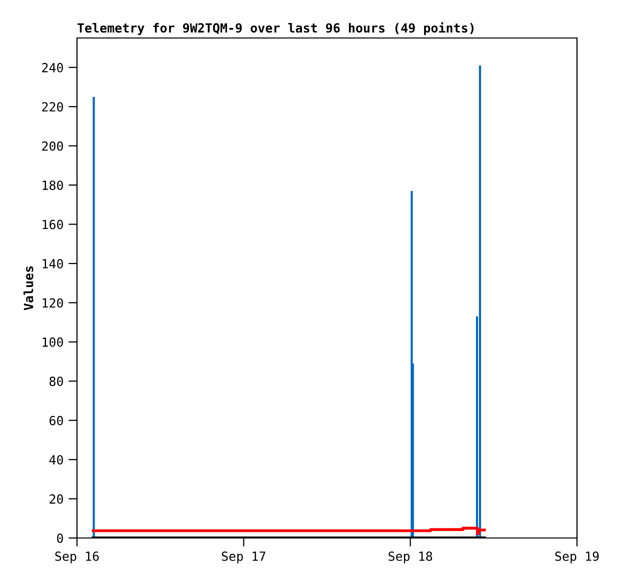 This screenshot has width=618, height=579. Describe the element at coordinates (56, 381) in the screenshot. I see `y-tick-label: 80` at that location.